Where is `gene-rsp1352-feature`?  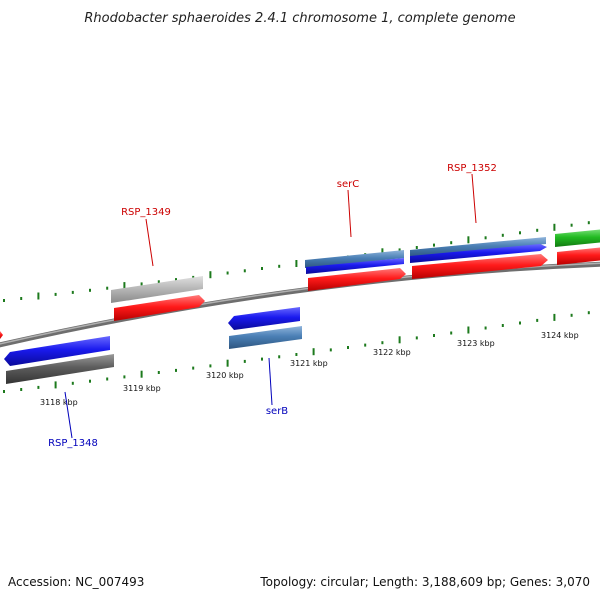
gene-rsp1352-feature is located at coordinates (478, 247).